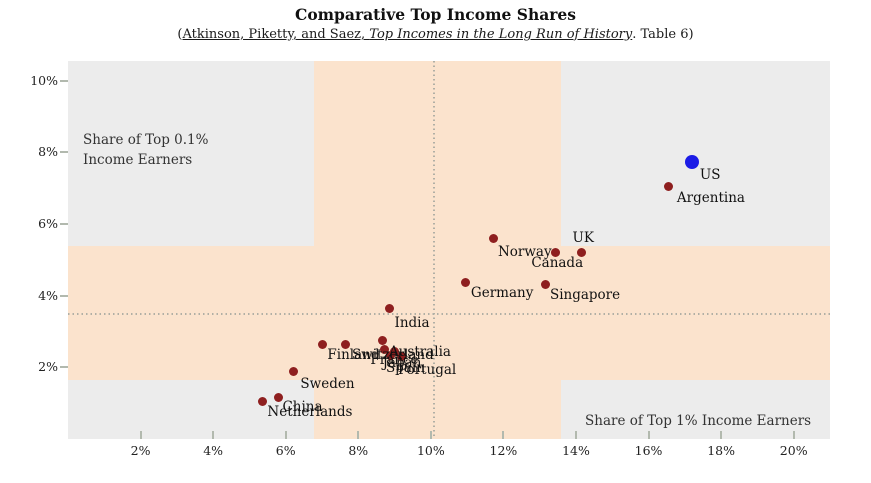 This screenshot has width=871, height=483. Describe the element at coordinates (669, 186) in the screenshot. I see `point-argentina` at that location.